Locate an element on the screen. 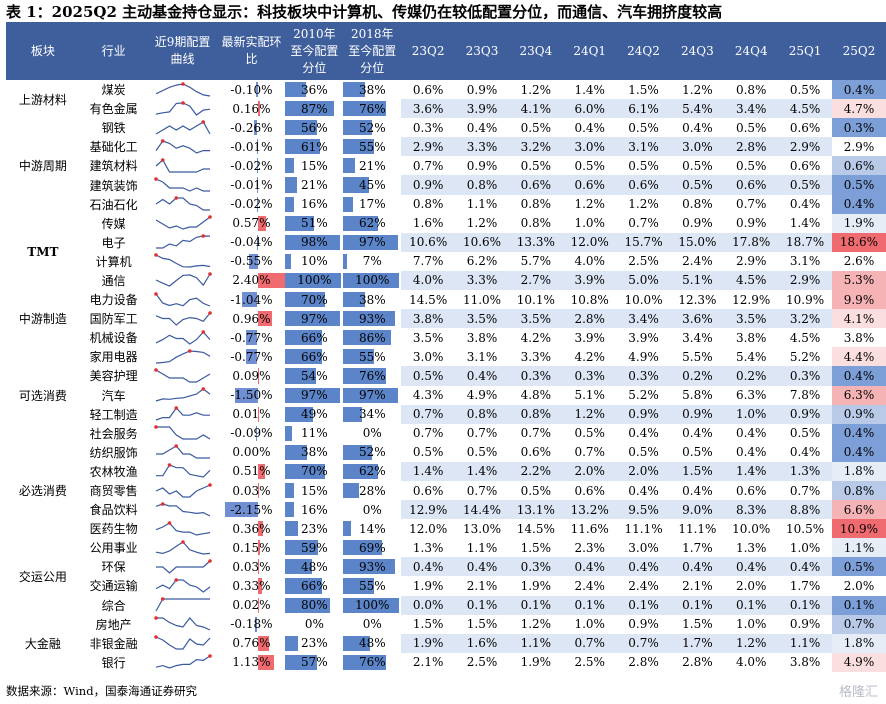 This screenshot has height=704, width=886. industry-name: 电力设备 is located at coordinates (113, 300).